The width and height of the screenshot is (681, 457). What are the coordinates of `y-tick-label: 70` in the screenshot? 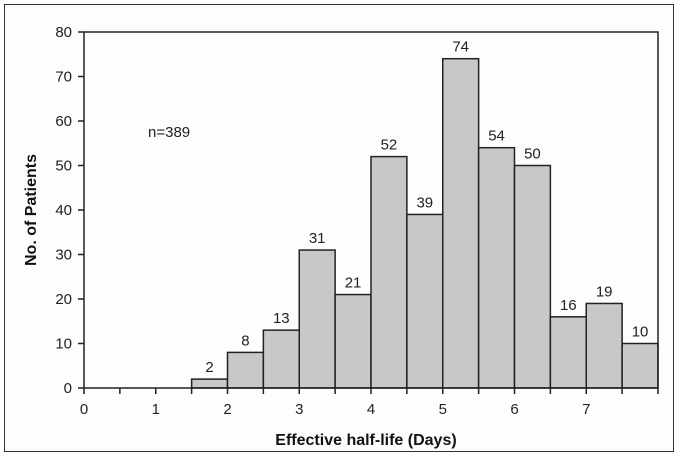 It's located at (63, 77).